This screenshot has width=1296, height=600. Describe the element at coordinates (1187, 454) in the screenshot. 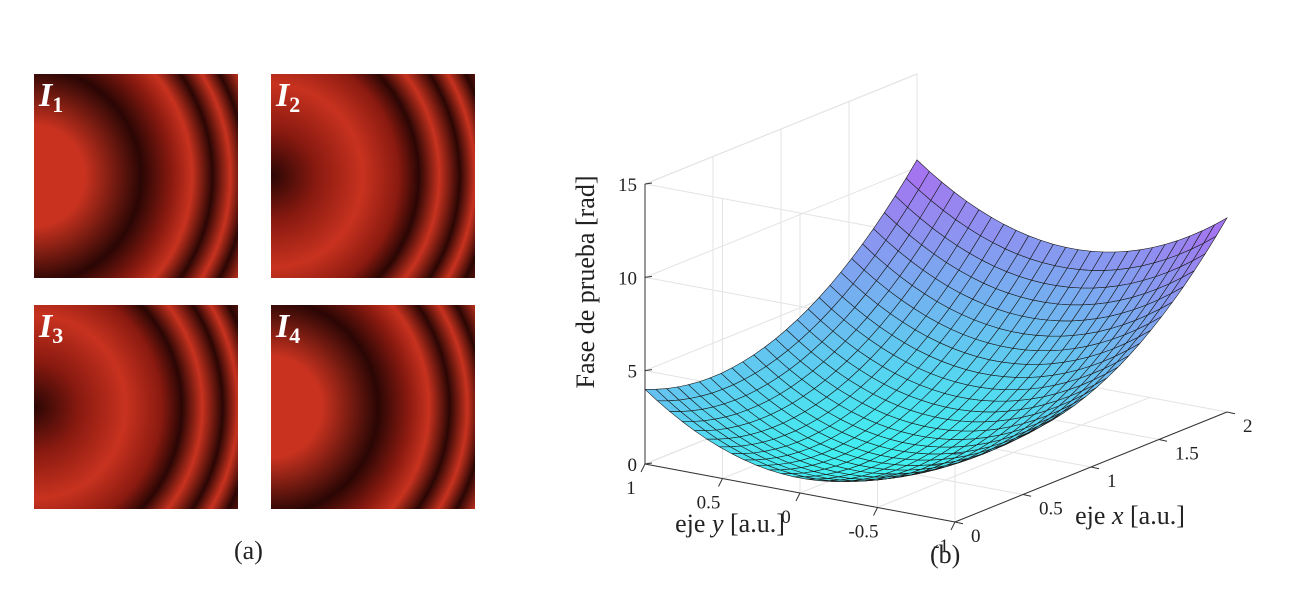

I see `x-tick-label: 1.5` at that location.